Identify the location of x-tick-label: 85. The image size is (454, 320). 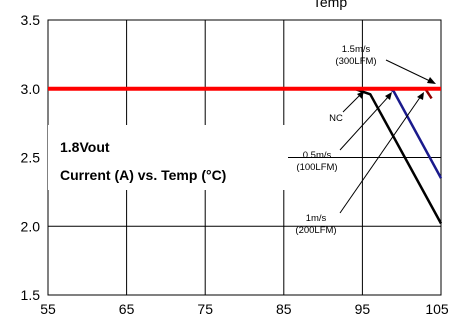
(284, 309).